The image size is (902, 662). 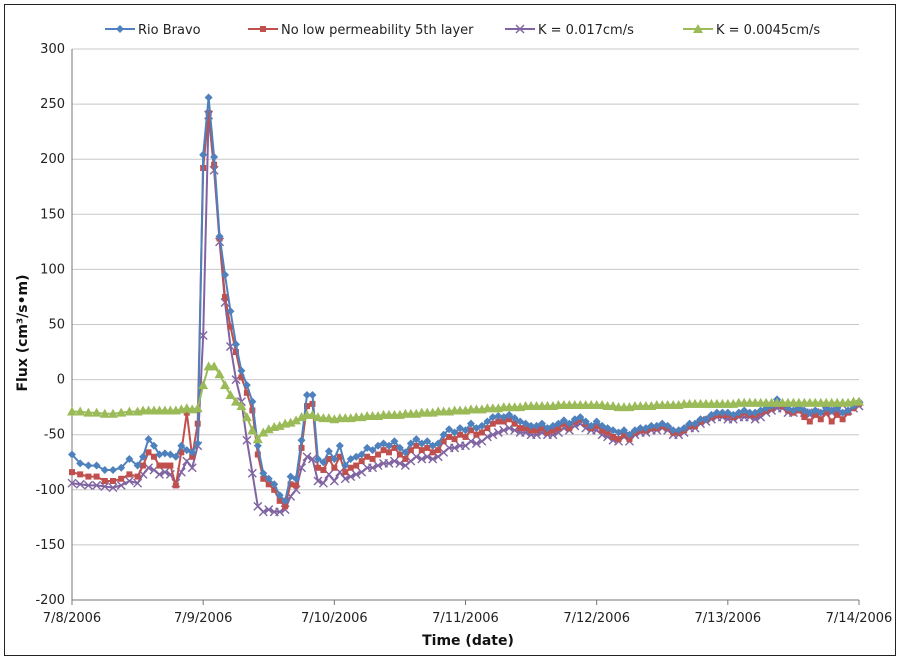 I want to click on y-tick-label: 300, so click(x=52, y=49).